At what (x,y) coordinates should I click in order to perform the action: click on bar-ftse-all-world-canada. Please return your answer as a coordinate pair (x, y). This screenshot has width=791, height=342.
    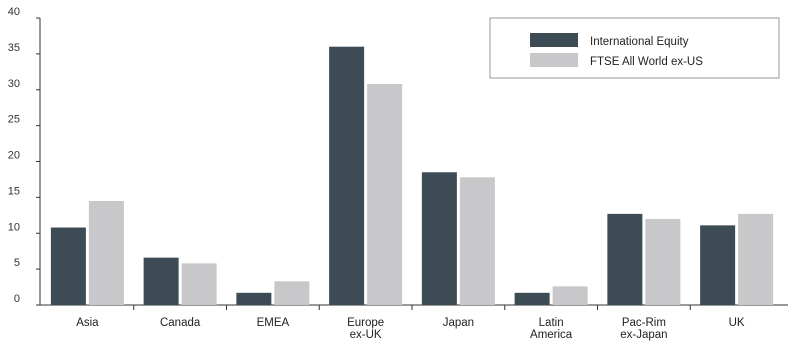
    Looking at the image, I should click on (199, 284).